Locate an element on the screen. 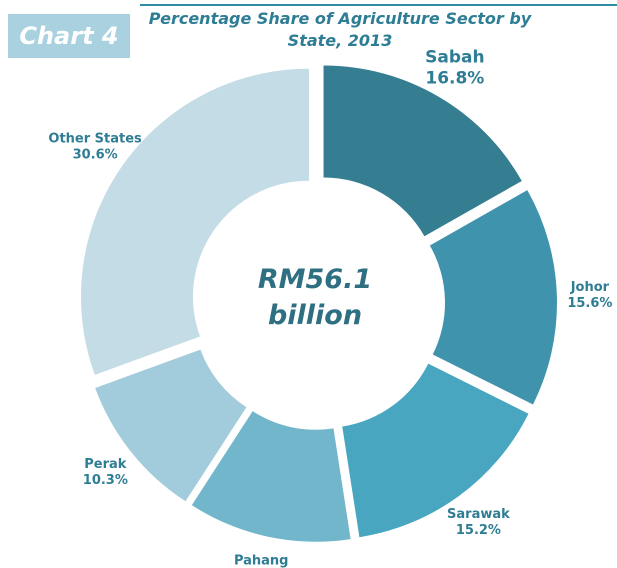 This screenshot has height=568, width=617. value-label: 10.3% is located at coordinates (105, 480).